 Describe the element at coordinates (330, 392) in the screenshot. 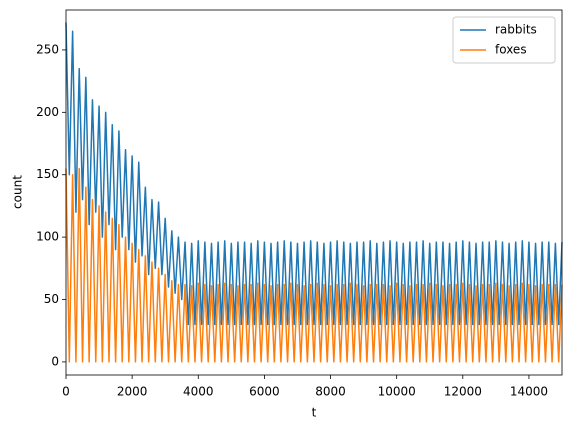

I see `x-tick-label: 8000` at that location.